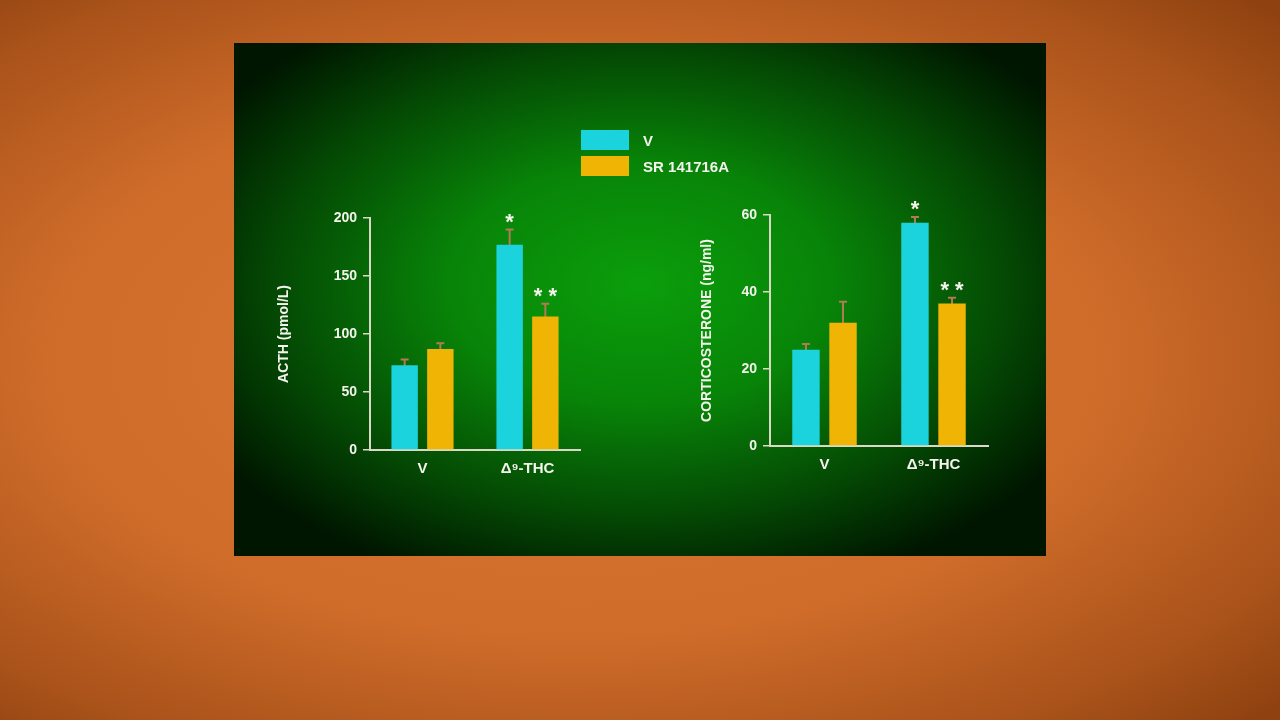  I want to click on y-axis-title: ACTH (pmol/L), so click(283, 334).